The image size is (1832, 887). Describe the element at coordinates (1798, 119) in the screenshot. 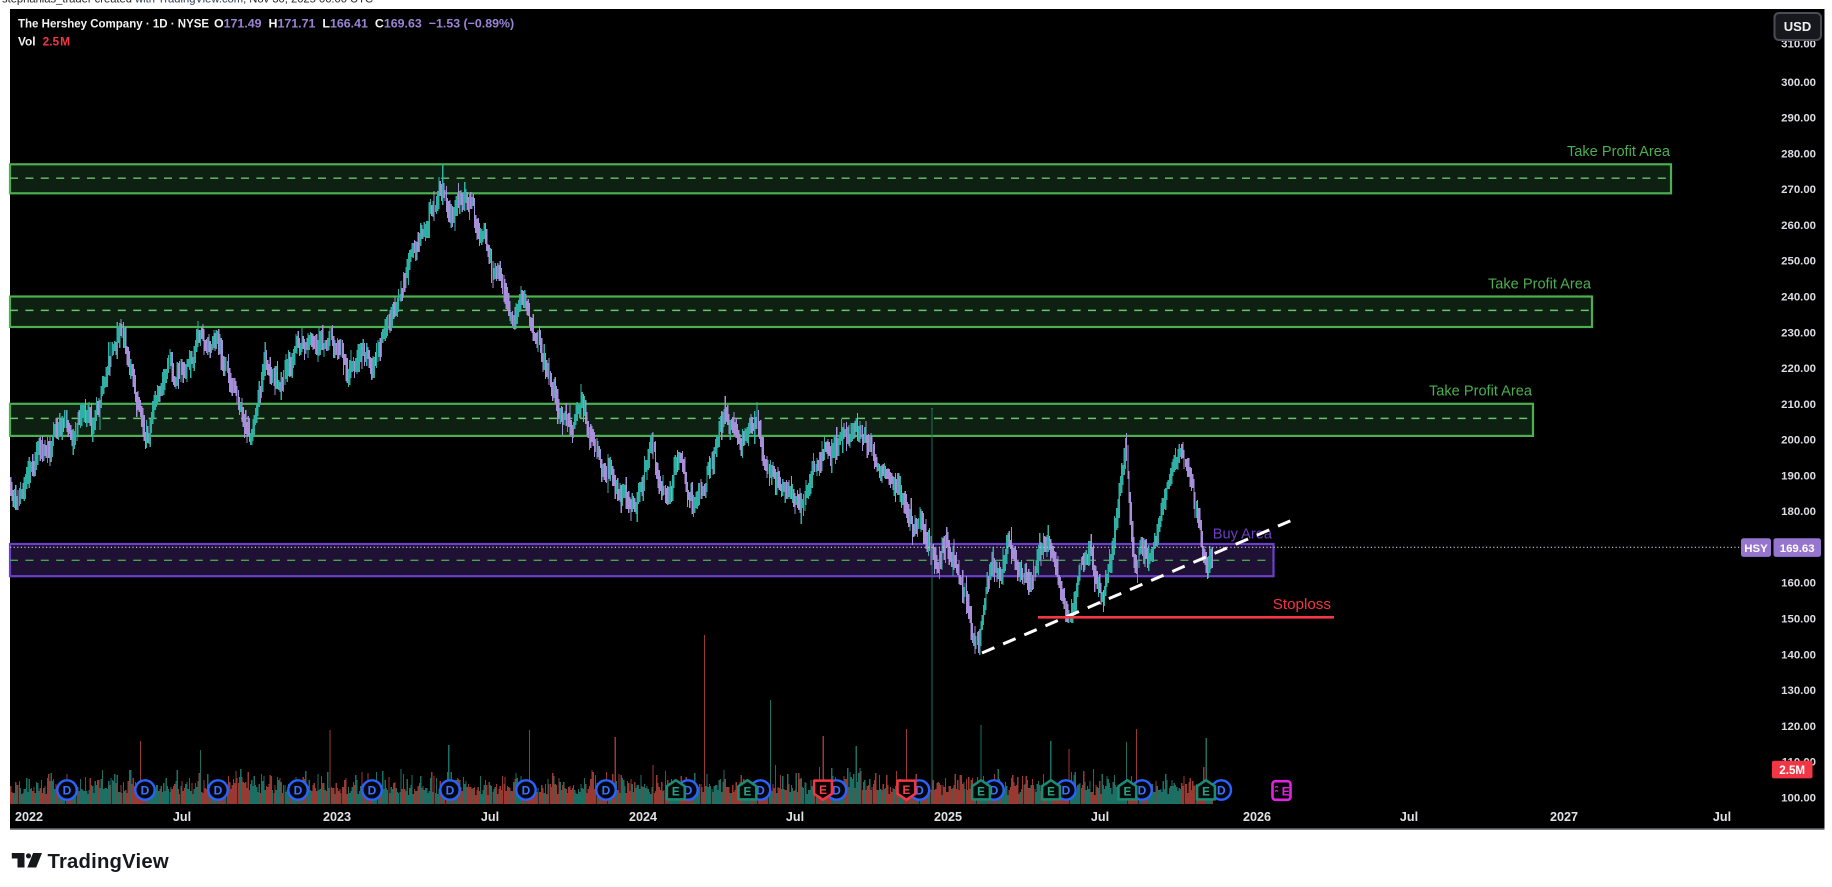

I see `svg-text: 290.00` at that location.